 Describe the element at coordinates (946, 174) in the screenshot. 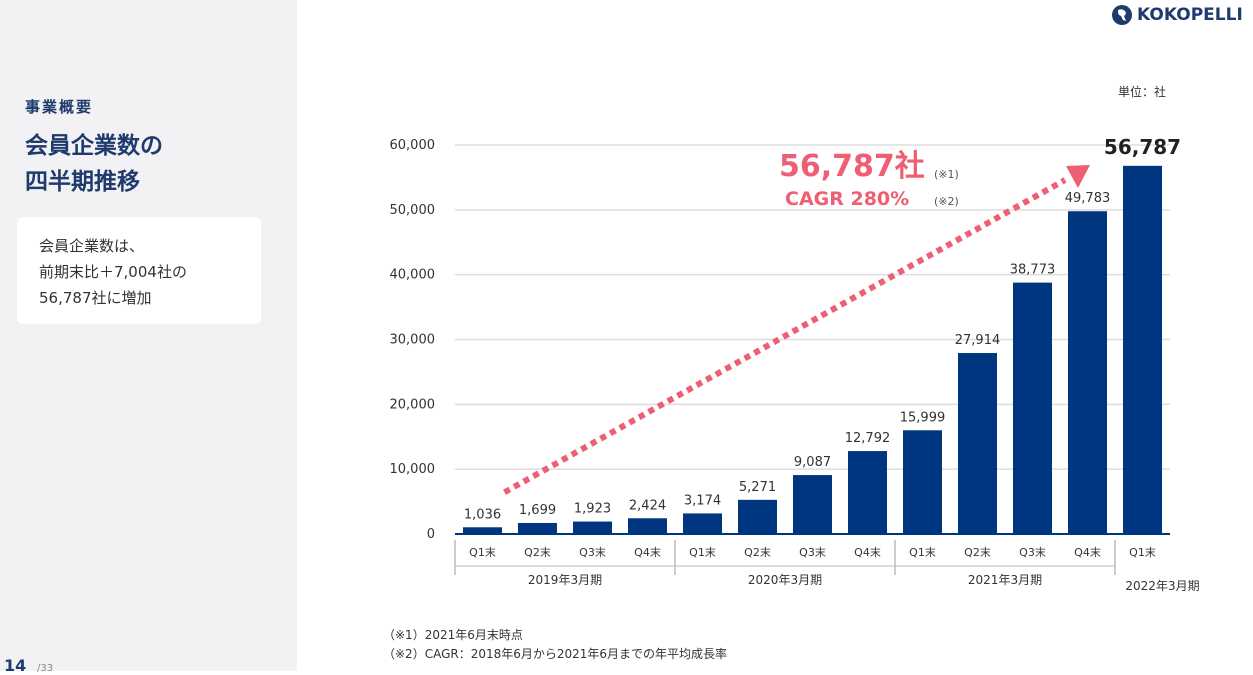

I see `headline-note: (※1)` at that location.